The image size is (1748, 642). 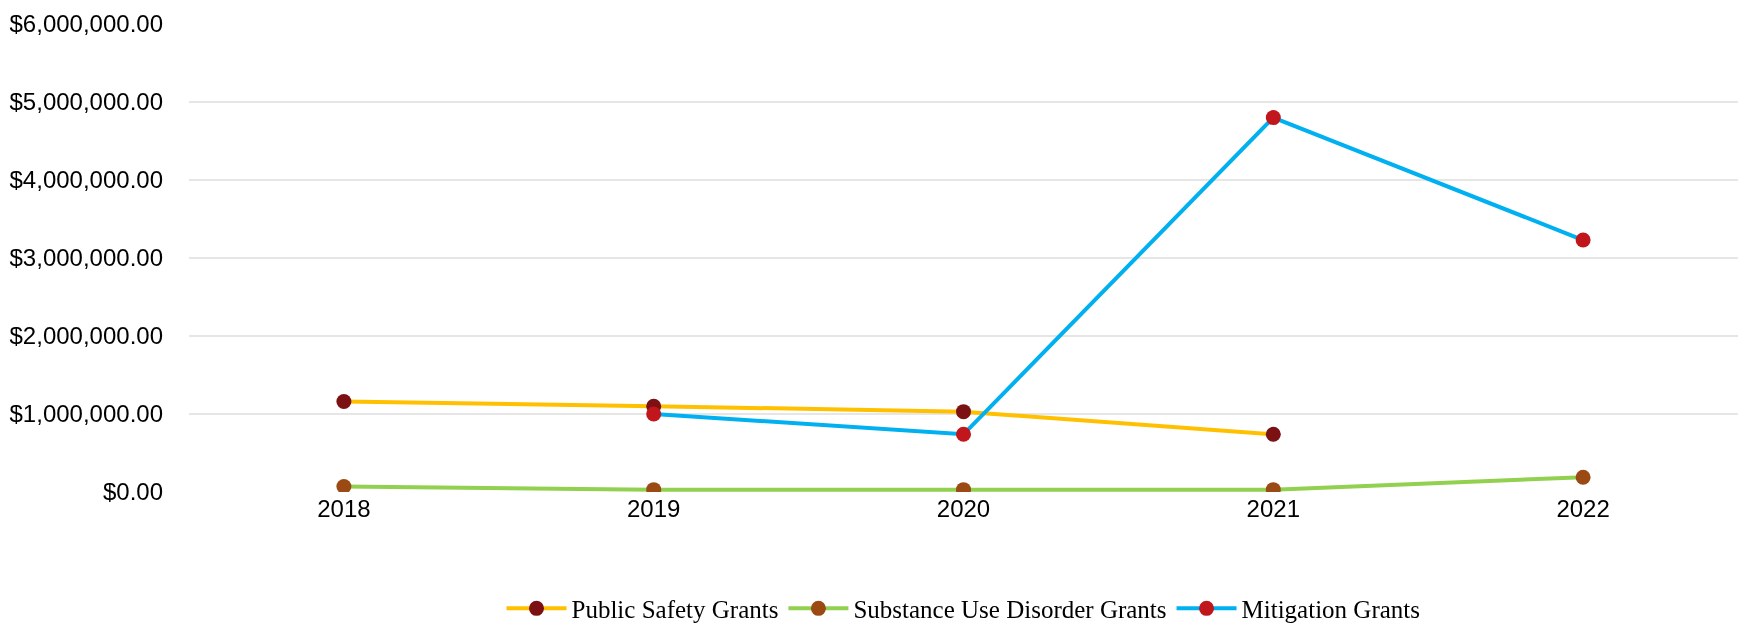 What do you see at coordinates (86, 336) in the screenshot?
I see `y-tick-label: $2,000,000.00` at bounding box center [86, 336].